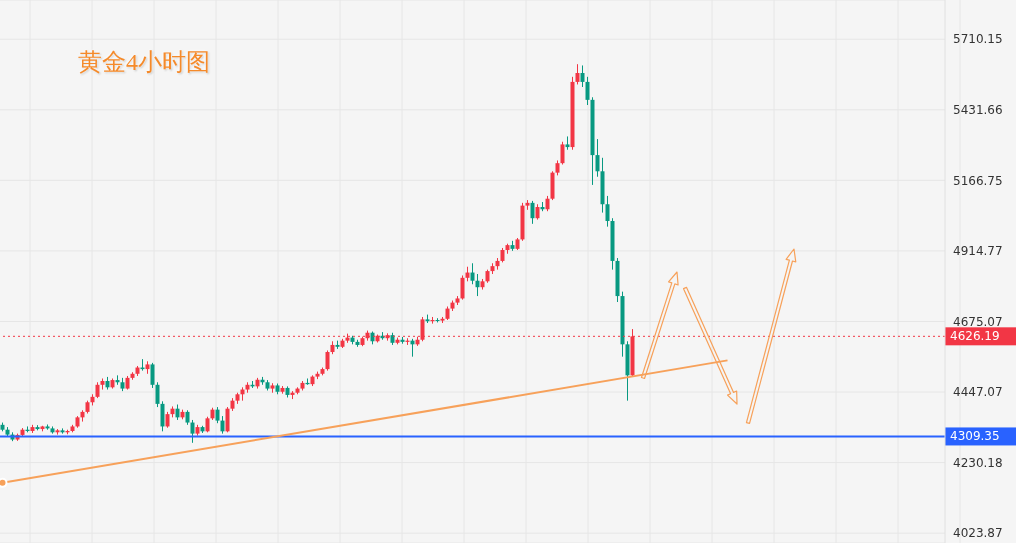  What do you see at coordinates (978, 533) in the screenshot?
I see `y-tick-label: 4023.87` at bounding box center [978, 533].